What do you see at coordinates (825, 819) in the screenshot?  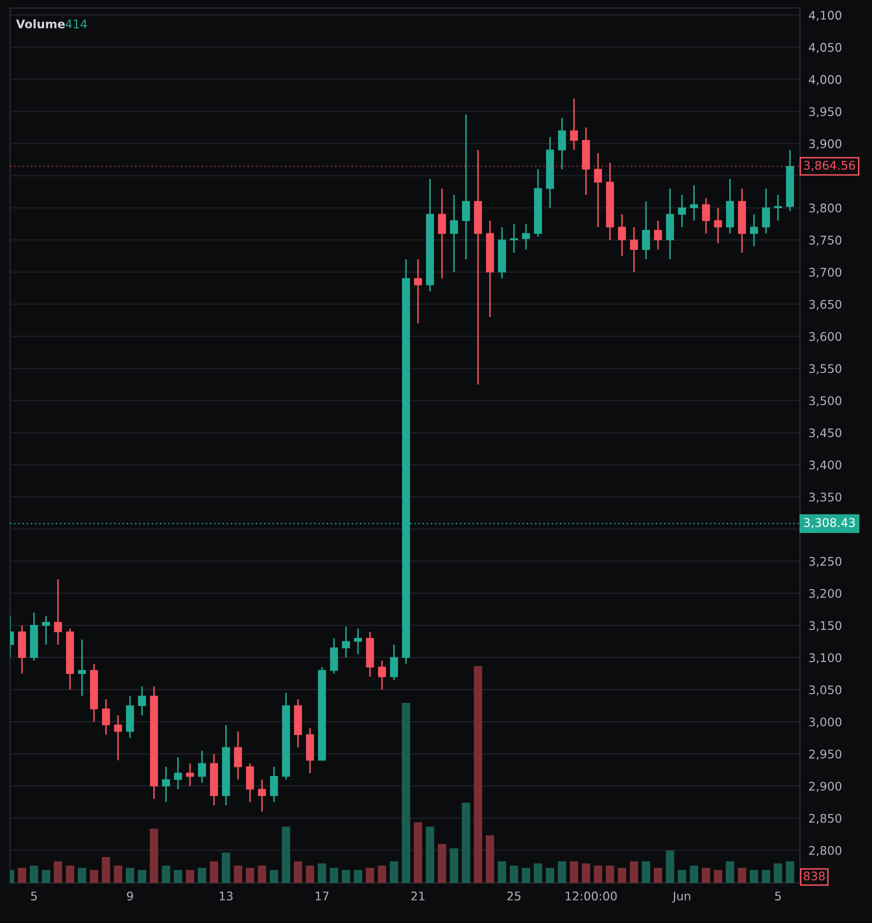 I see `y-tick-label: 2,850` at bounding box center [825, 819].